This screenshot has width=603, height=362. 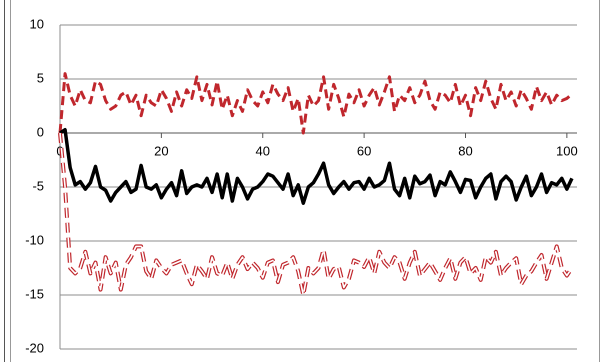 I want to click on x-tick-label: 60, so click(x=364, y=150).